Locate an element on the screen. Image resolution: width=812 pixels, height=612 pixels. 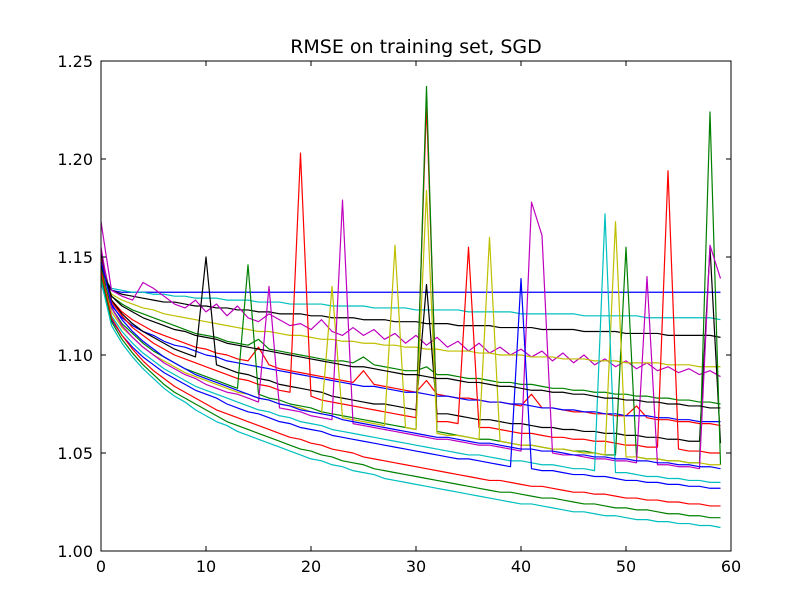
y-tick-label: 1.00 is located at coordinates (75, 551).